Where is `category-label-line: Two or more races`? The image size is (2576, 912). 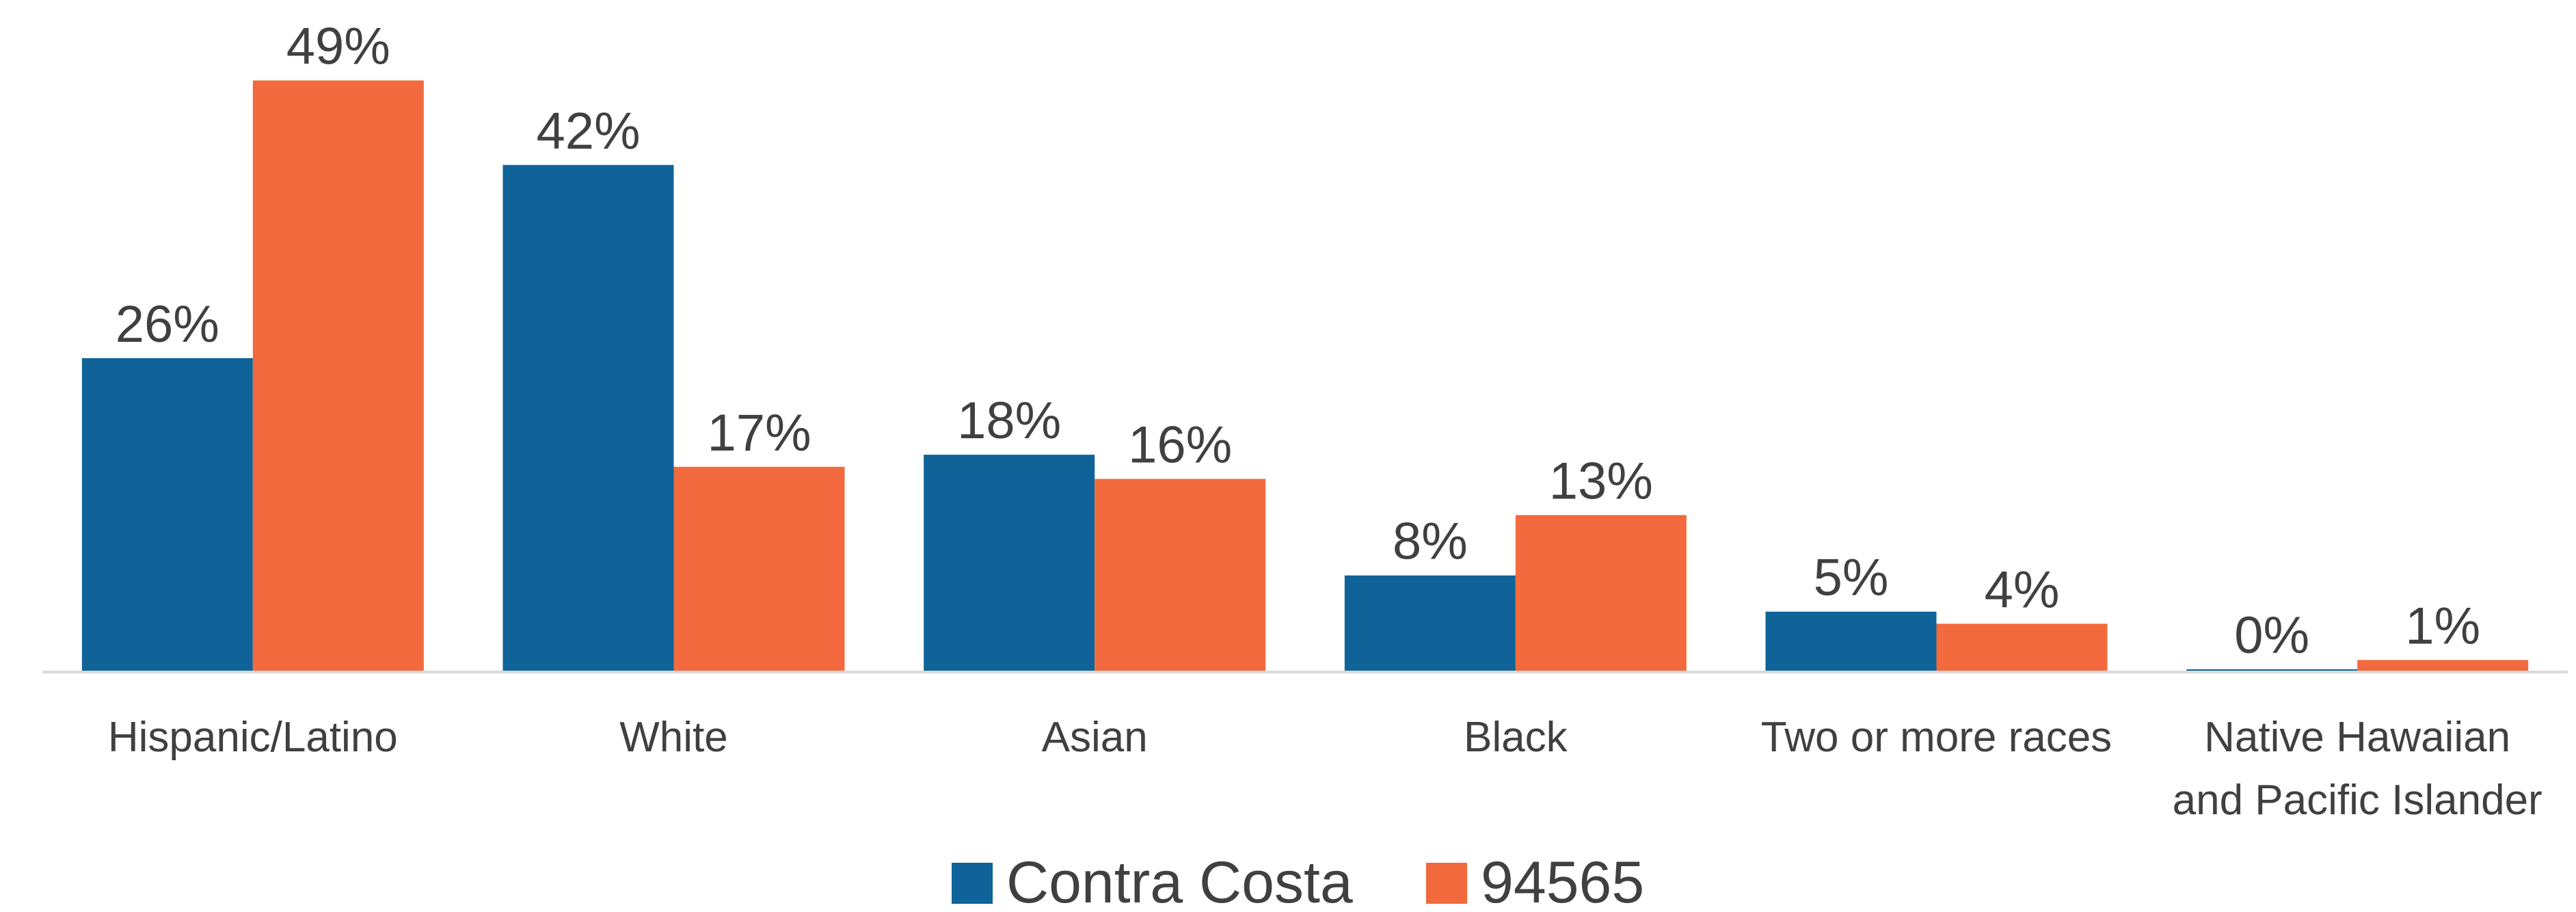 category-label-line: Two or more races is located at coordinates (1936, 738).